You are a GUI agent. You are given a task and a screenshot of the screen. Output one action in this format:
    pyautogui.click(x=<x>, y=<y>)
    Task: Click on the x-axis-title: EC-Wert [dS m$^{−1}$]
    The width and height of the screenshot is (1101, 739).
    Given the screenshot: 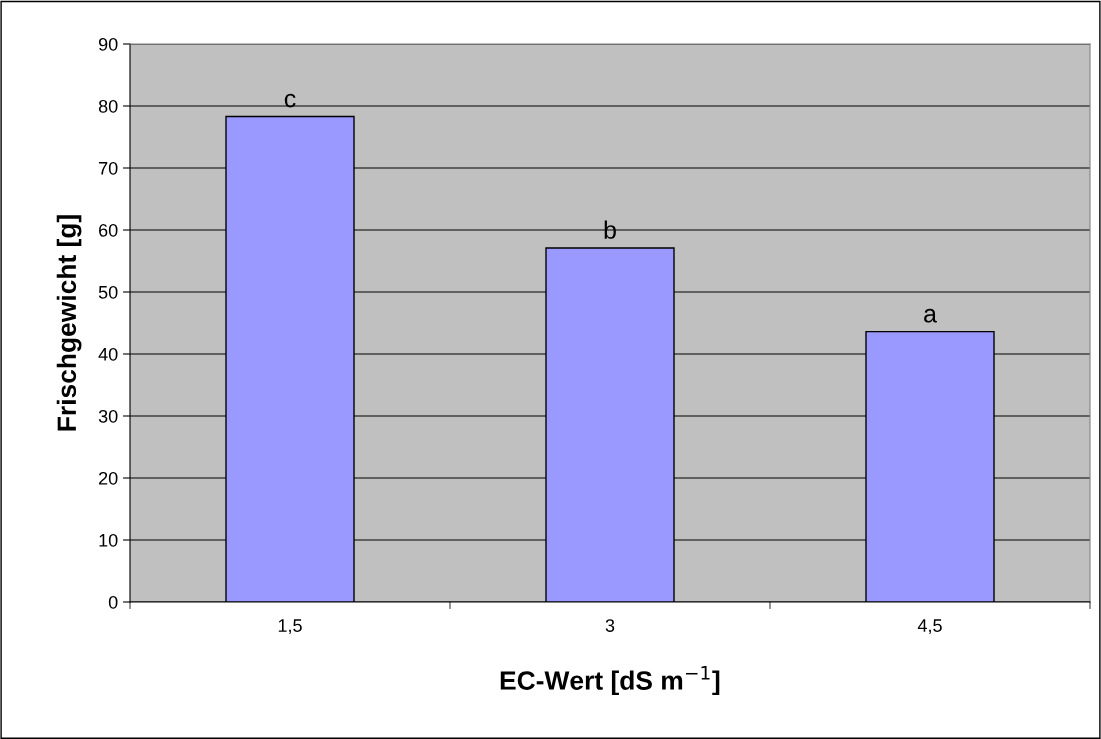 What is the action you would take?
    pyautogui.click(x=610, y=681)
    